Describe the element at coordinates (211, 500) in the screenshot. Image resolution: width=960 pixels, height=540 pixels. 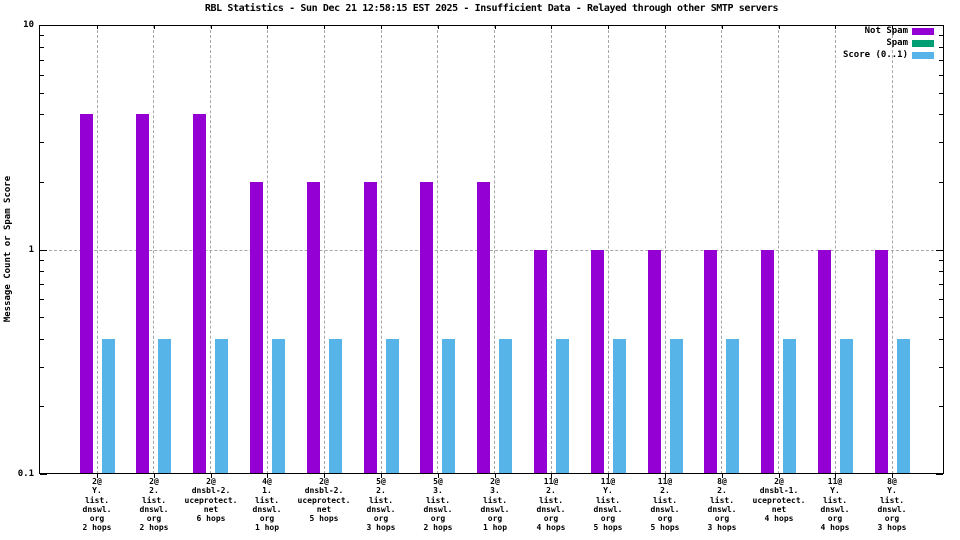
I see `x-category-label: 2@ dnsbl-2. uceprotect. net 6 hops` at that location.